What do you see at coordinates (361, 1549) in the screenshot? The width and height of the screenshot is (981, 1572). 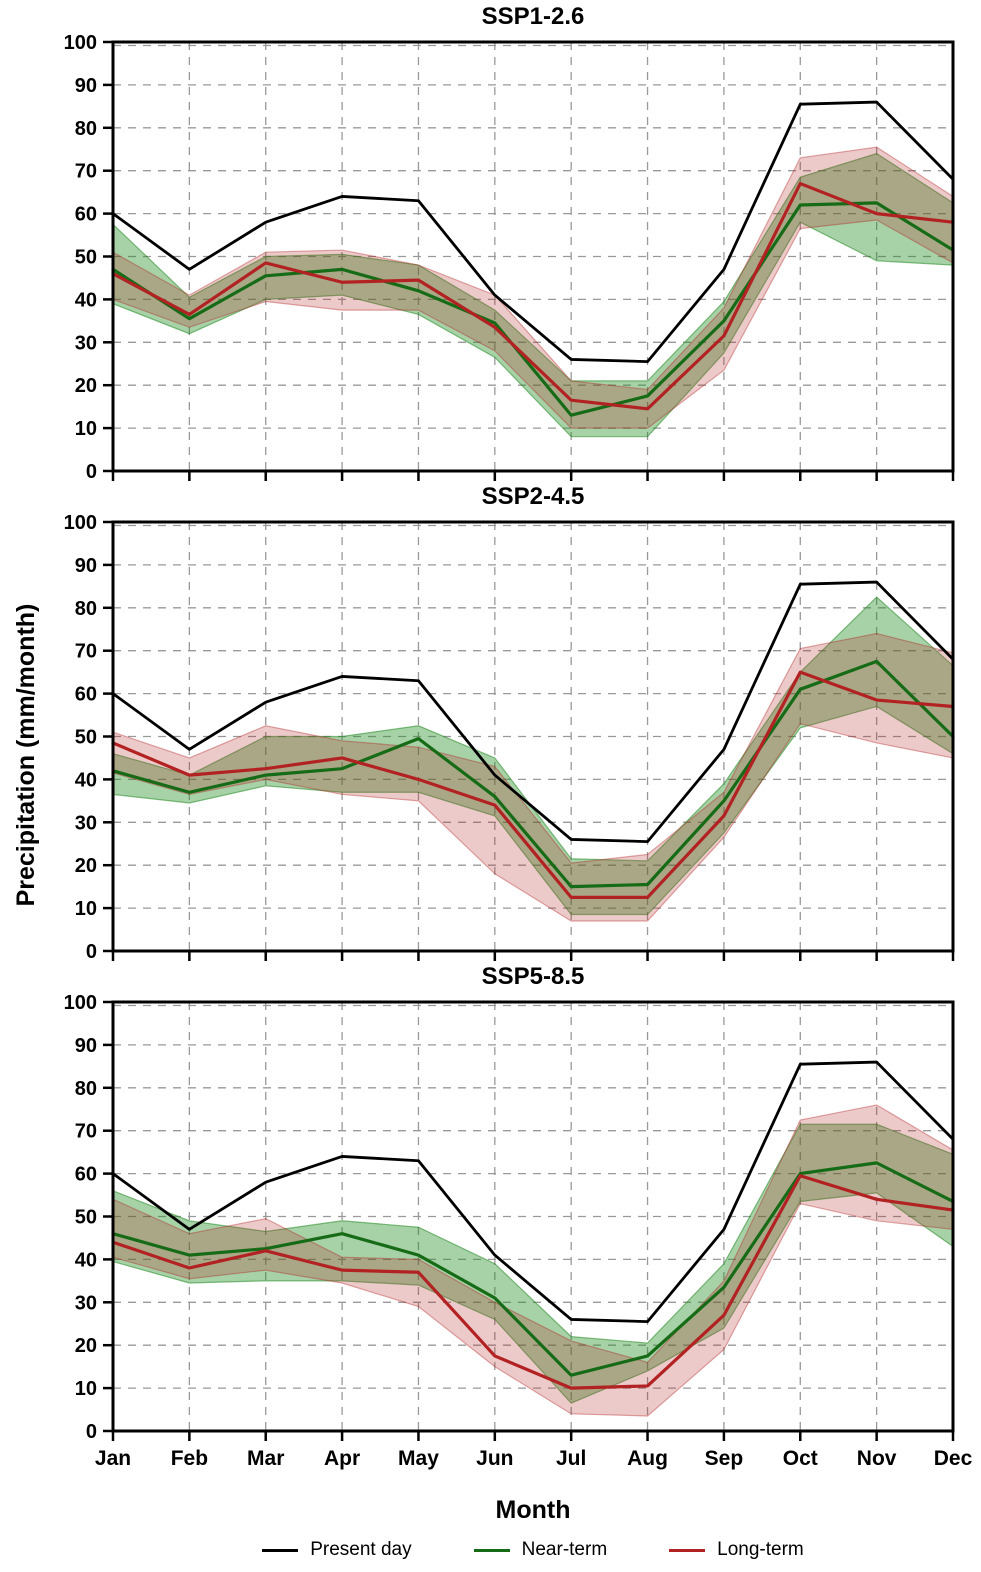 I see `legend-label: Present day` at bounding box center [361, 1549].